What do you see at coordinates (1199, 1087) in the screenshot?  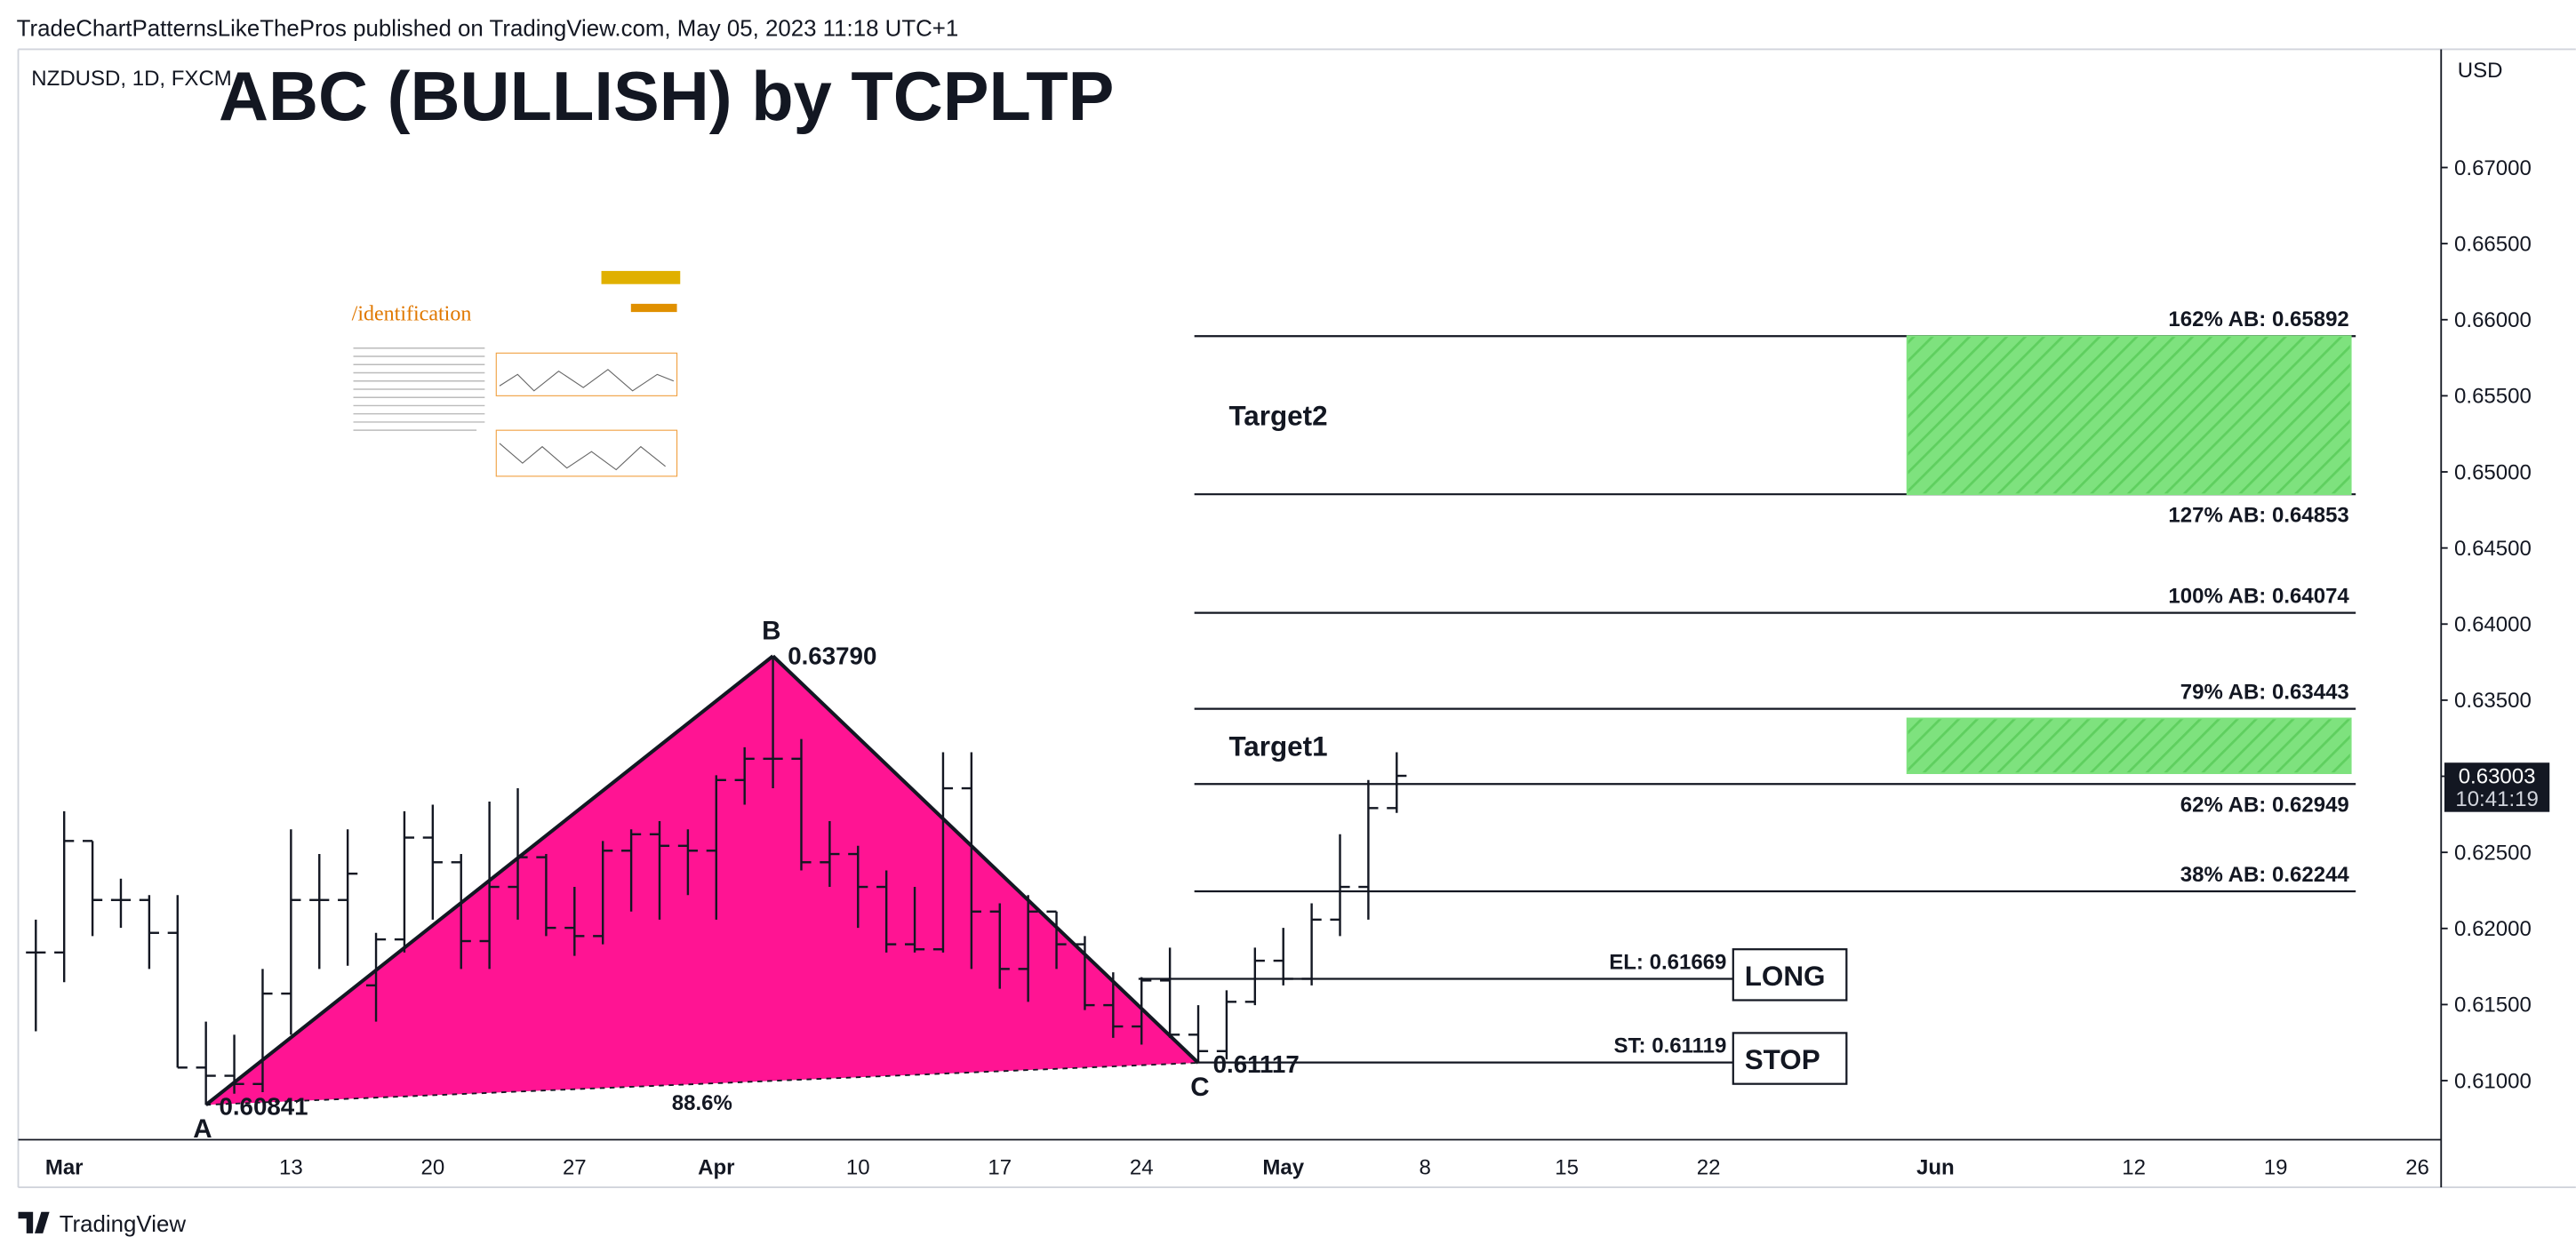 I see `pattern-point: C` at bounding box center [1199, 1087].